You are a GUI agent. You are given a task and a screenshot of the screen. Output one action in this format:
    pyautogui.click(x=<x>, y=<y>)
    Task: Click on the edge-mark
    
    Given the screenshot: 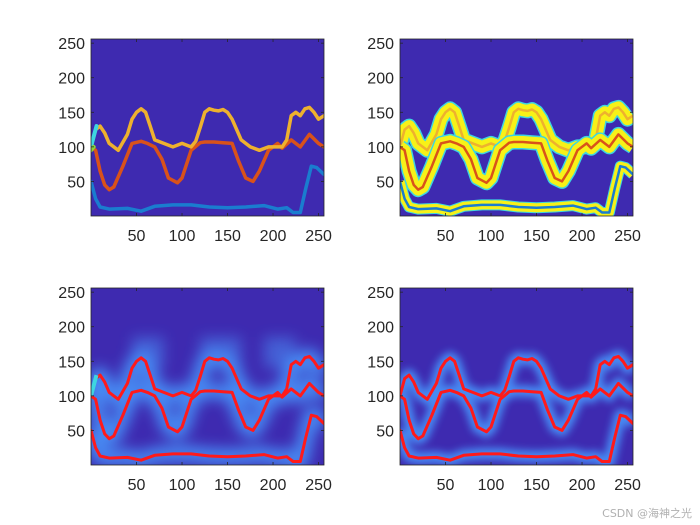 What is the action you would take?
    pyautogui.click(x=95, y=385)
    